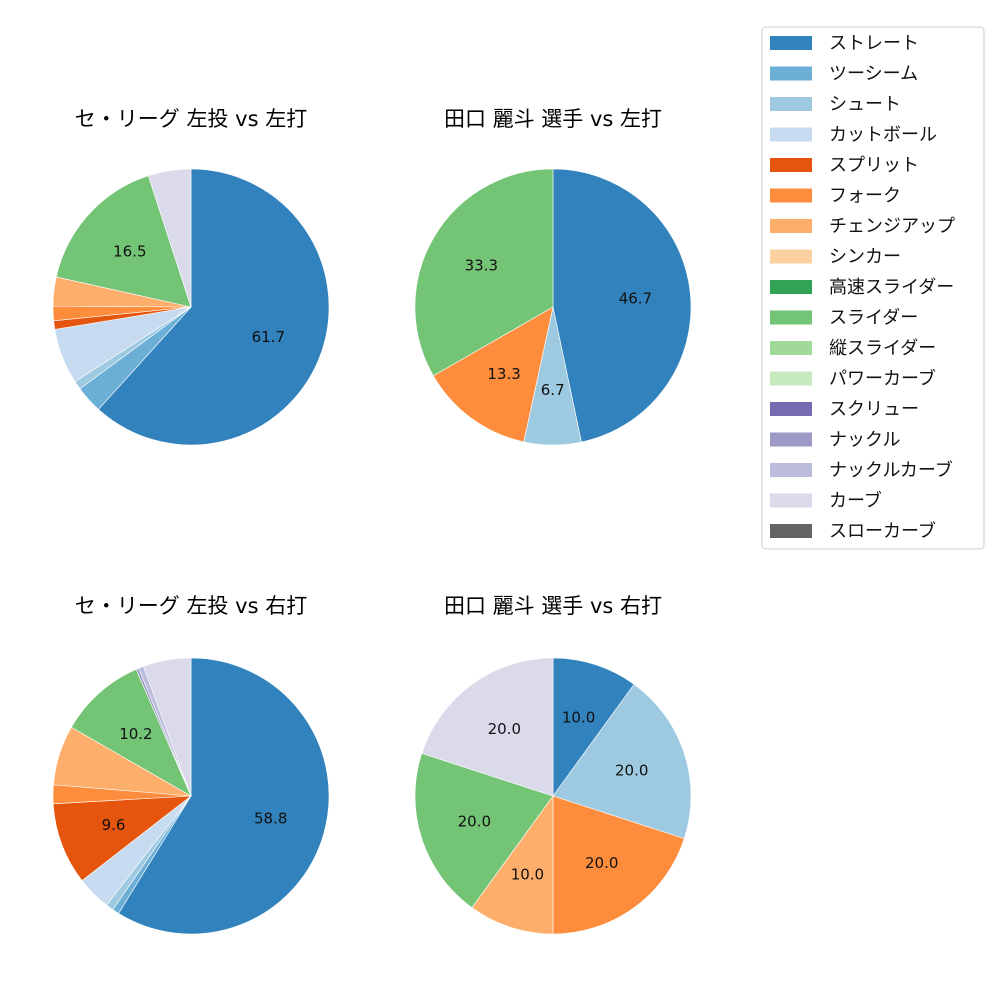 This screenshot has width=1000, height=1000. Describe the element at coordinates (635, 298) in the screenshot. I see `slice-value-label: 46.7` at that location.